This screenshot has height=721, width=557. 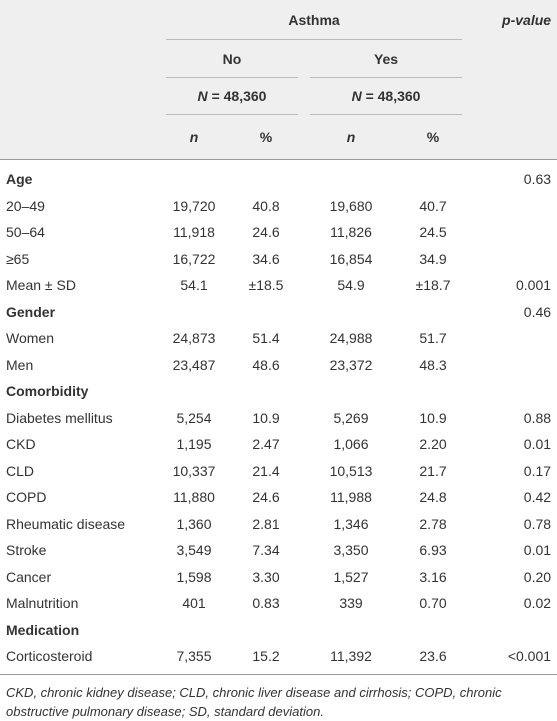 What do you see at coordinates (433, 470) in the screenshot?
I see `cell: 21.7` at bounding box center [433, 470].